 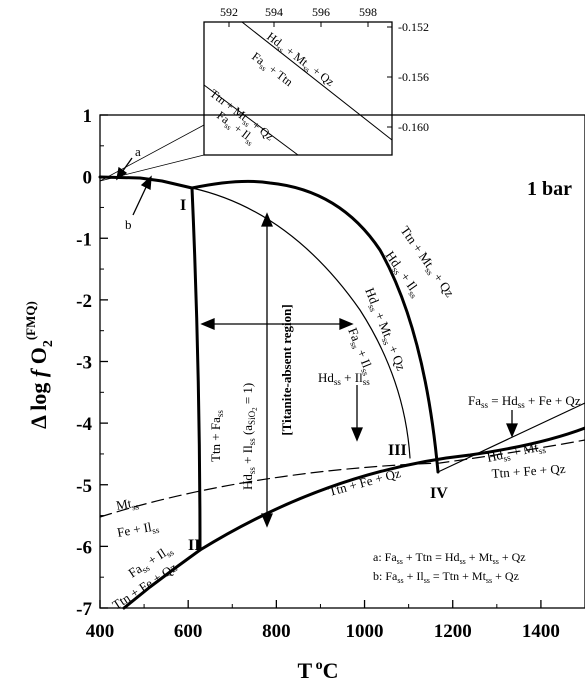 What do you see at coordinates (84, 239) in the screenshot?
I see `y-tick-label: -1` at bounding box center [84, 239].